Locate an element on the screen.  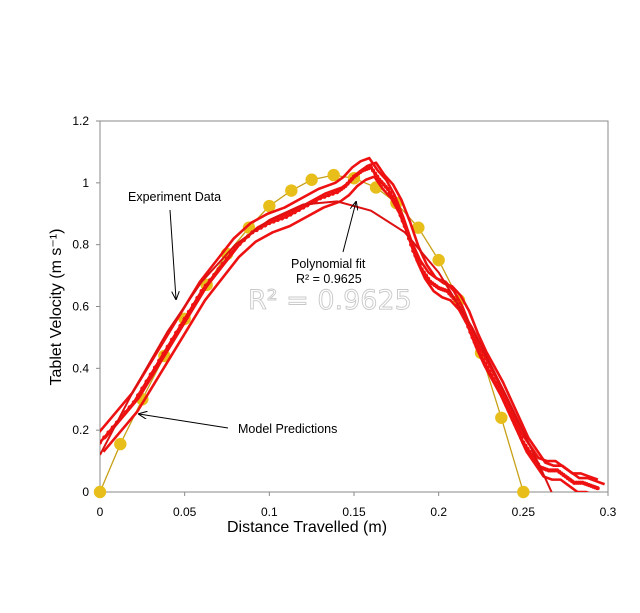
x-axis-ticks: 0 0.05 0.1 0.15 0.2 0.25 0.3 is located at coordinates (357, 505).